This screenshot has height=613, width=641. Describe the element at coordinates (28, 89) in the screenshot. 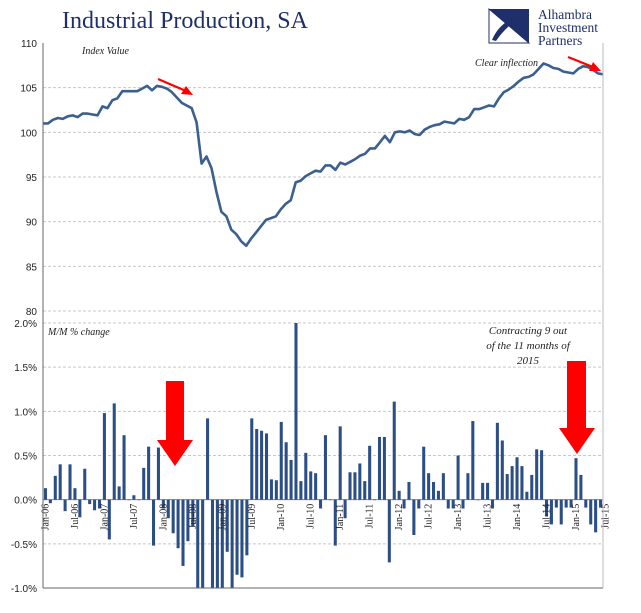

I see `index-y-tick-label: 105` at that location.